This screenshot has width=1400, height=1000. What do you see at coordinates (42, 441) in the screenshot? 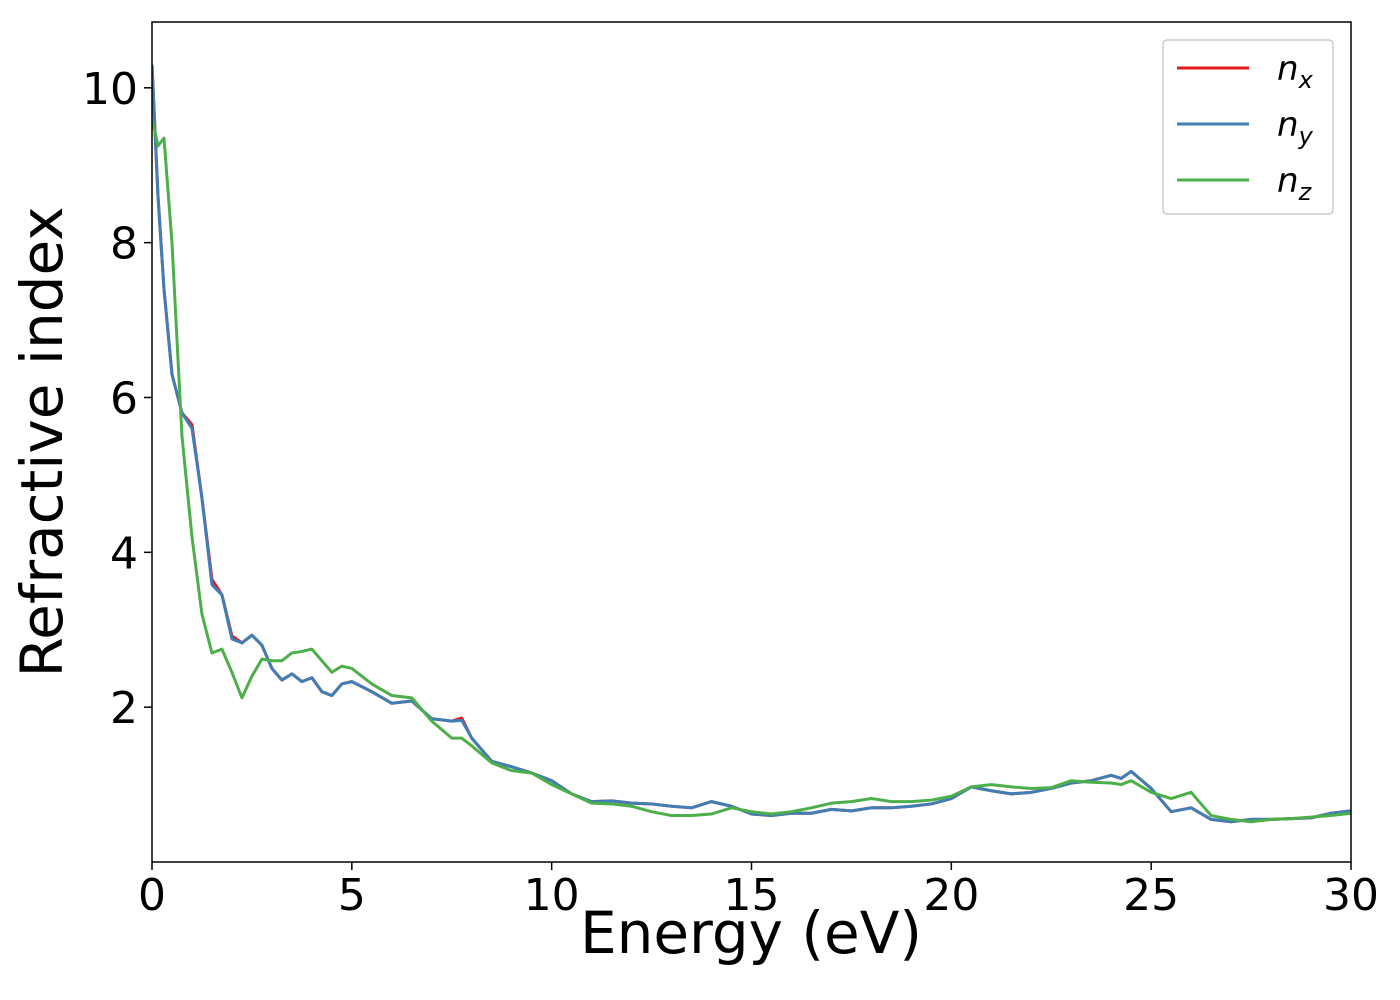
I see `y-axis-label: Refractive index` at bounding box center [42, 441].